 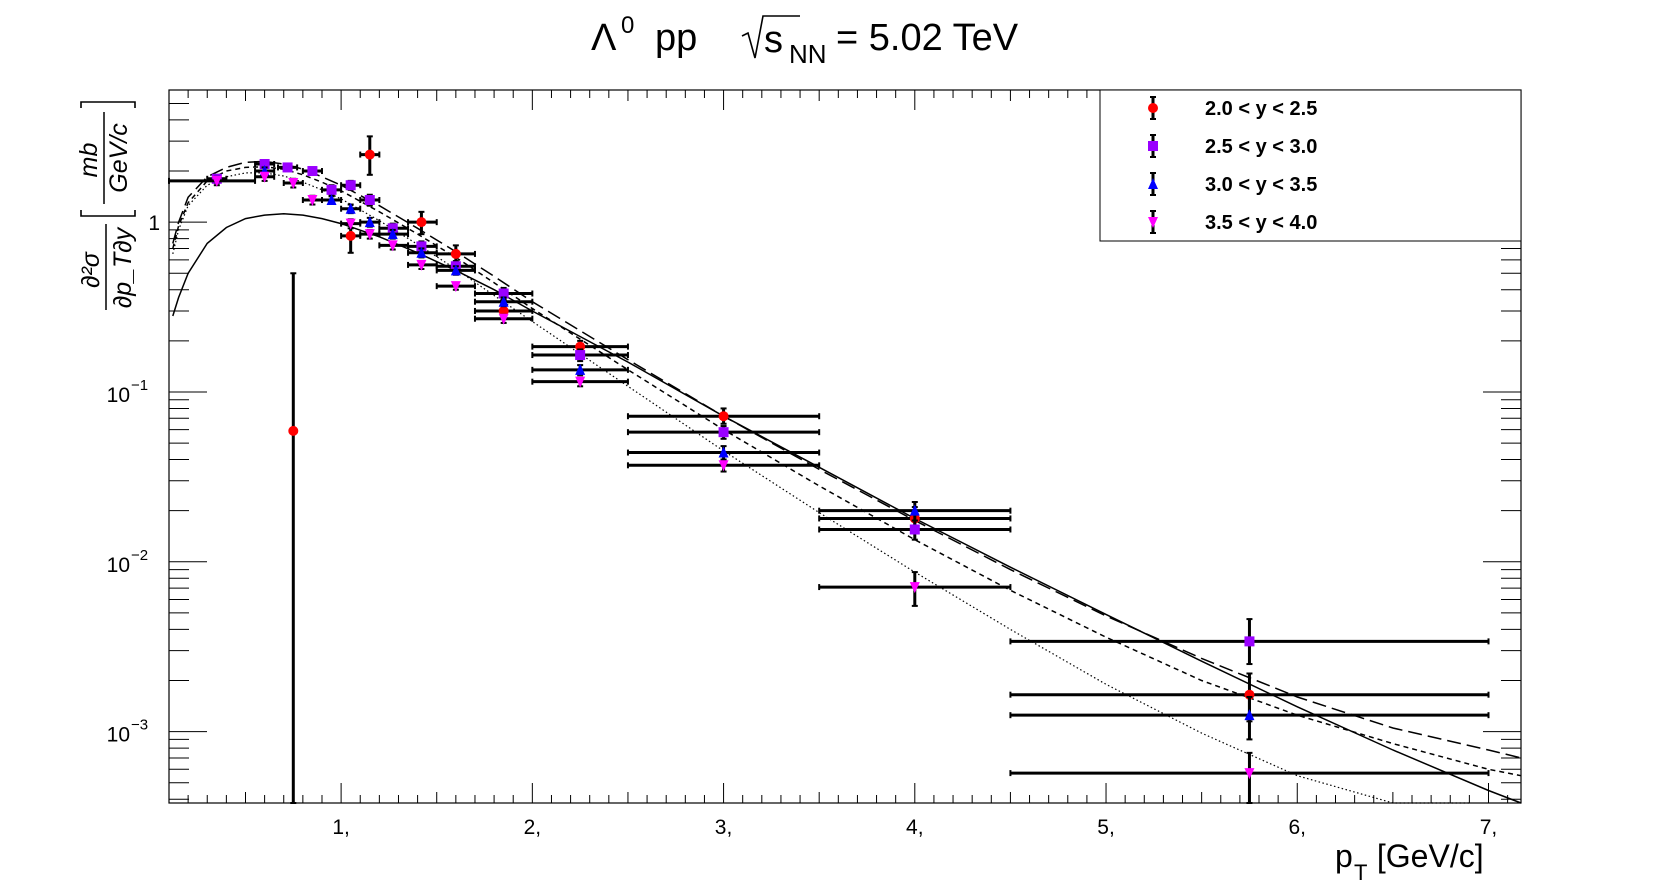 I want to click on xlabel-t-subscript: T, so click(x=1360, y=872).